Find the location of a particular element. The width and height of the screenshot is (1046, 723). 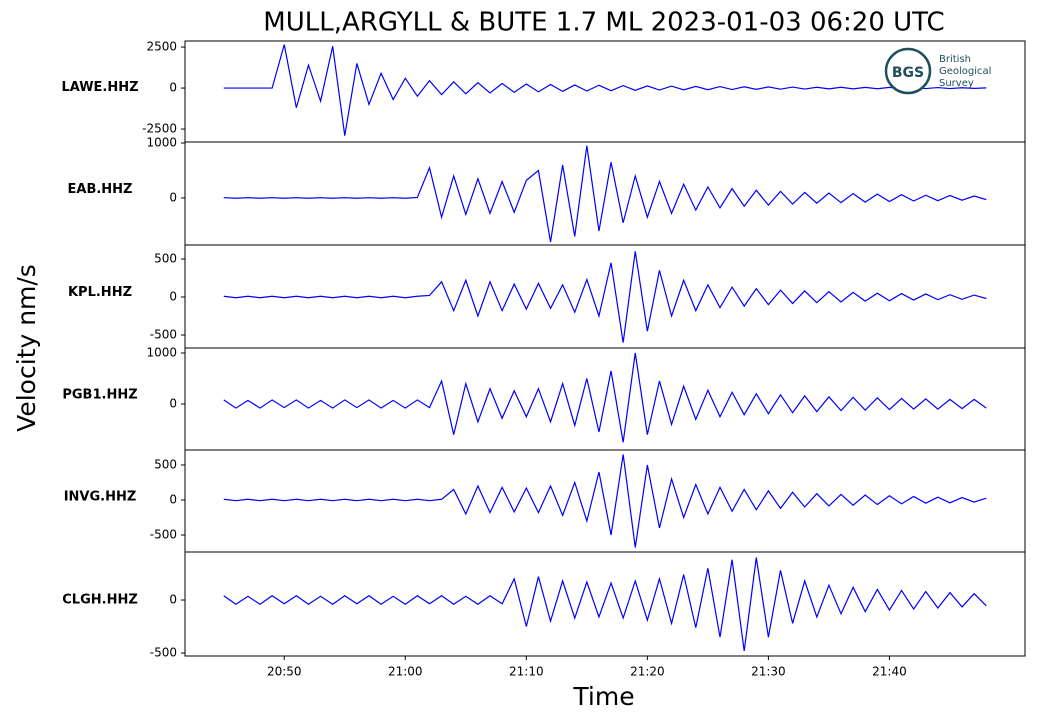

logo-ring is located at coordinates (908, 71).